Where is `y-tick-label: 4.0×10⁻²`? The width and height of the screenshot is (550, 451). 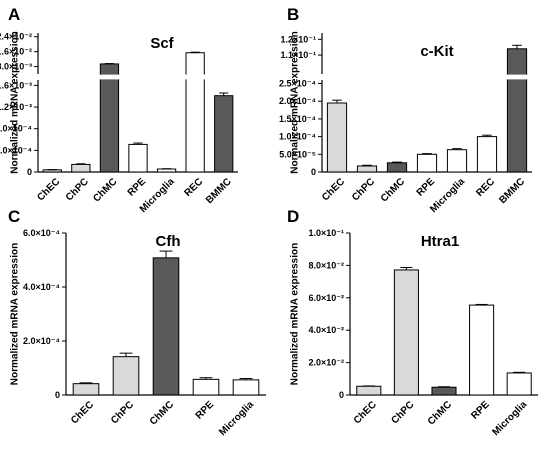 y-tick-label: 4.0×10⁻² is located at coordinates (326, 330).